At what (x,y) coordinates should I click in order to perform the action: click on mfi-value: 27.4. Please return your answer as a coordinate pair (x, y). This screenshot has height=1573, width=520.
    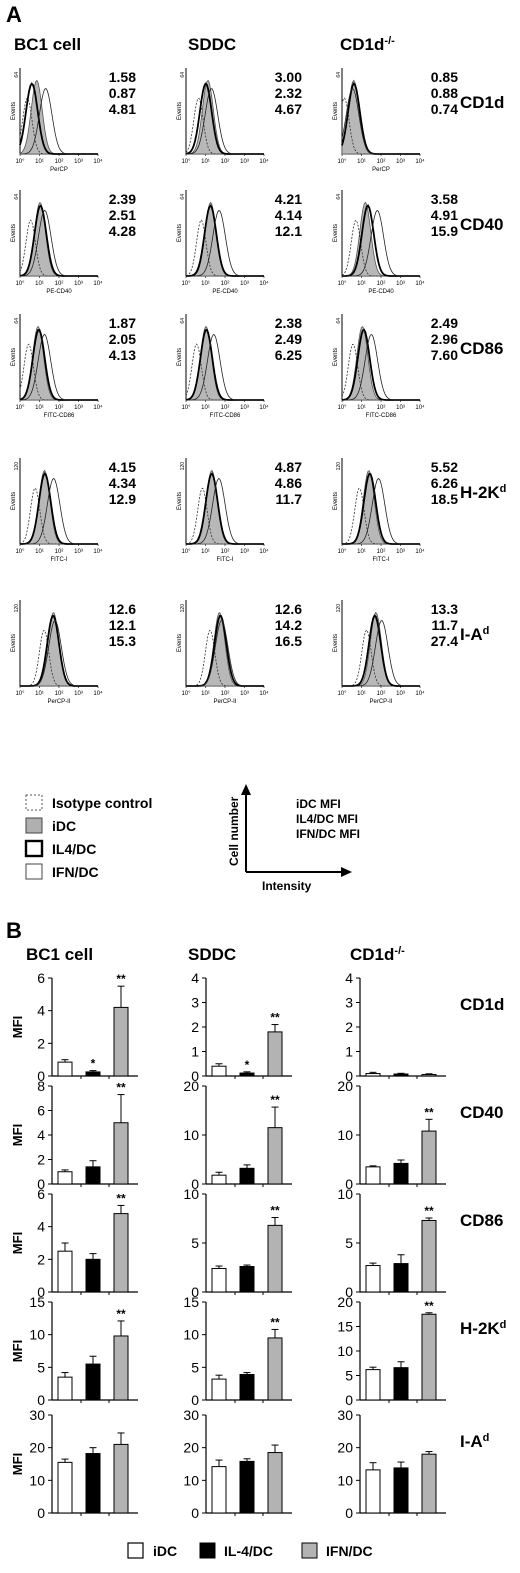
    Looking at the image, I should click on (444, 641).